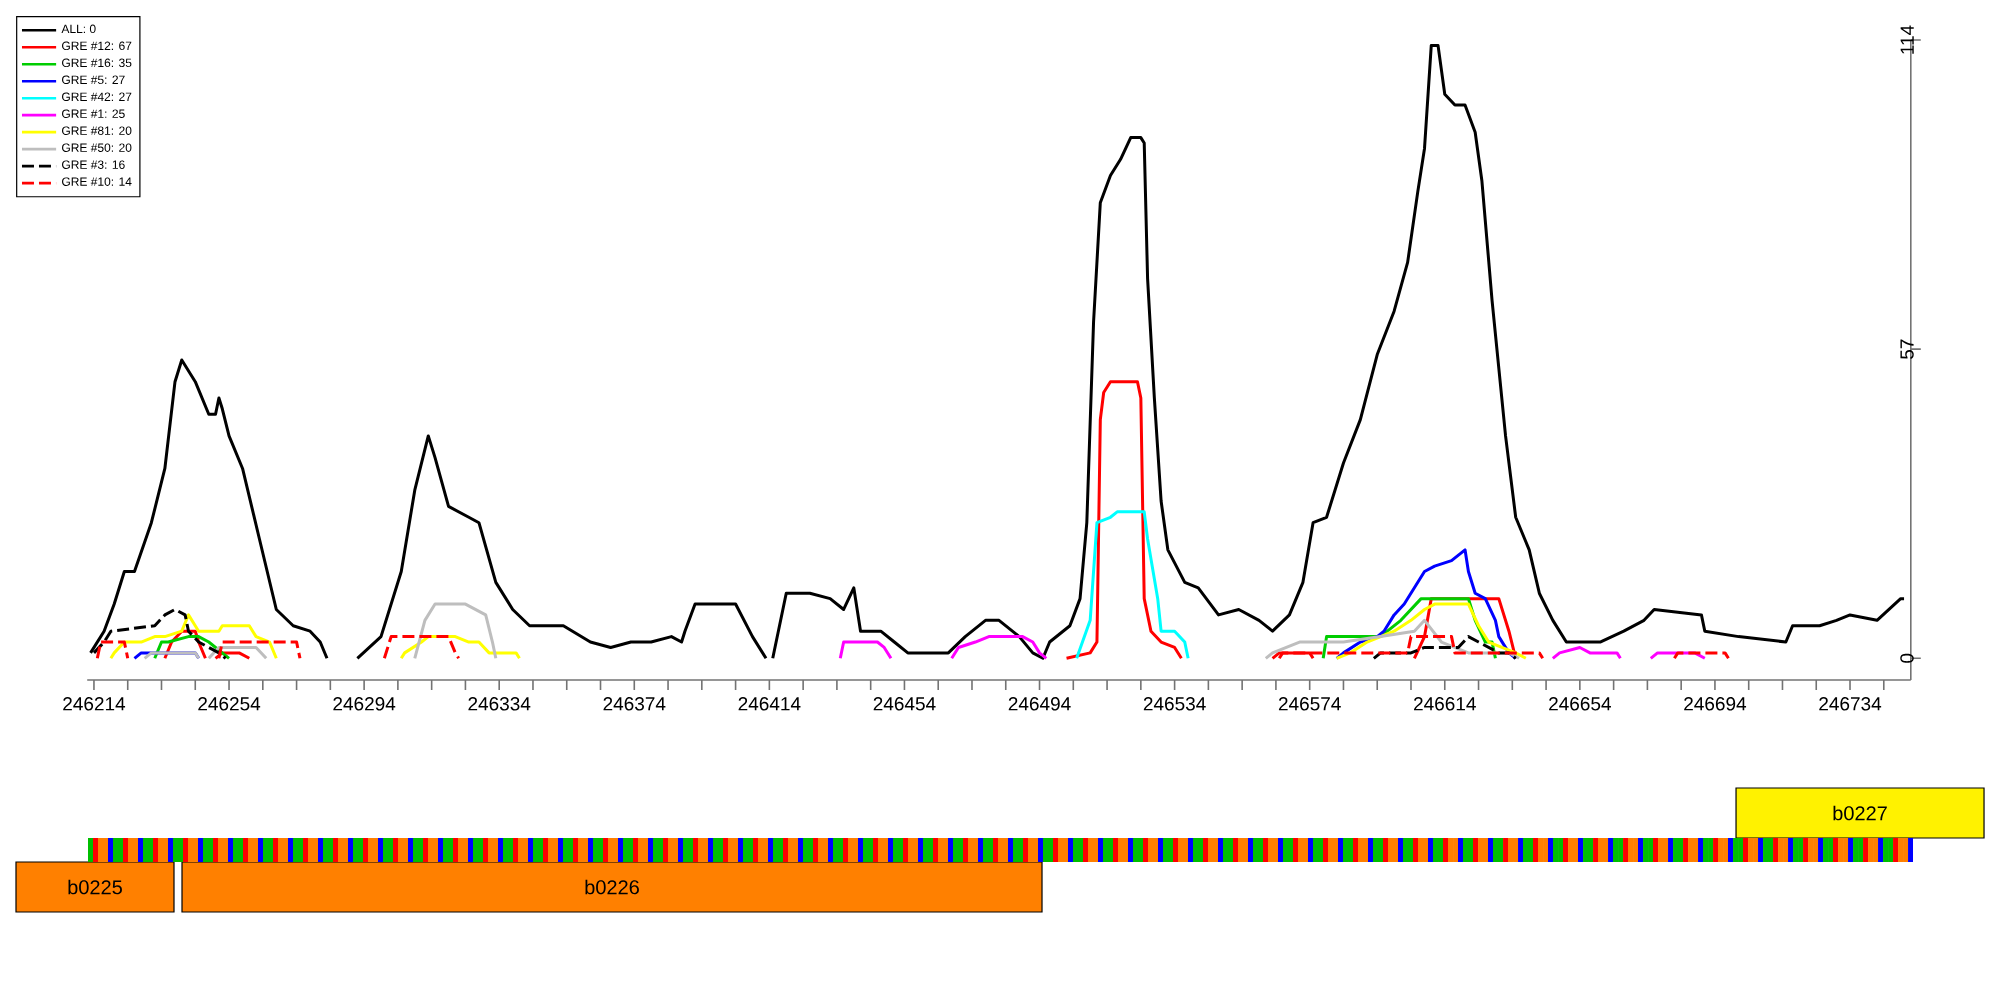 This screenshot has height=1000, width=2000. What do you see at coordinates (95, 887) in the screenshot?
I see `text: b0225` at bounding box center [95, 887].